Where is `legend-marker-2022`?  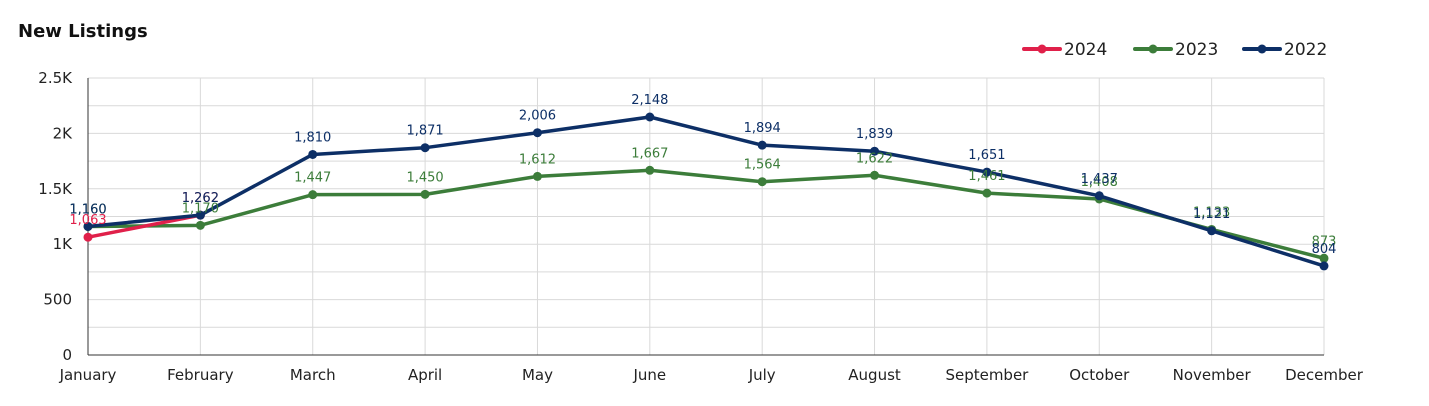 legend-marker-2022 is located at coordinates (1262, 49).